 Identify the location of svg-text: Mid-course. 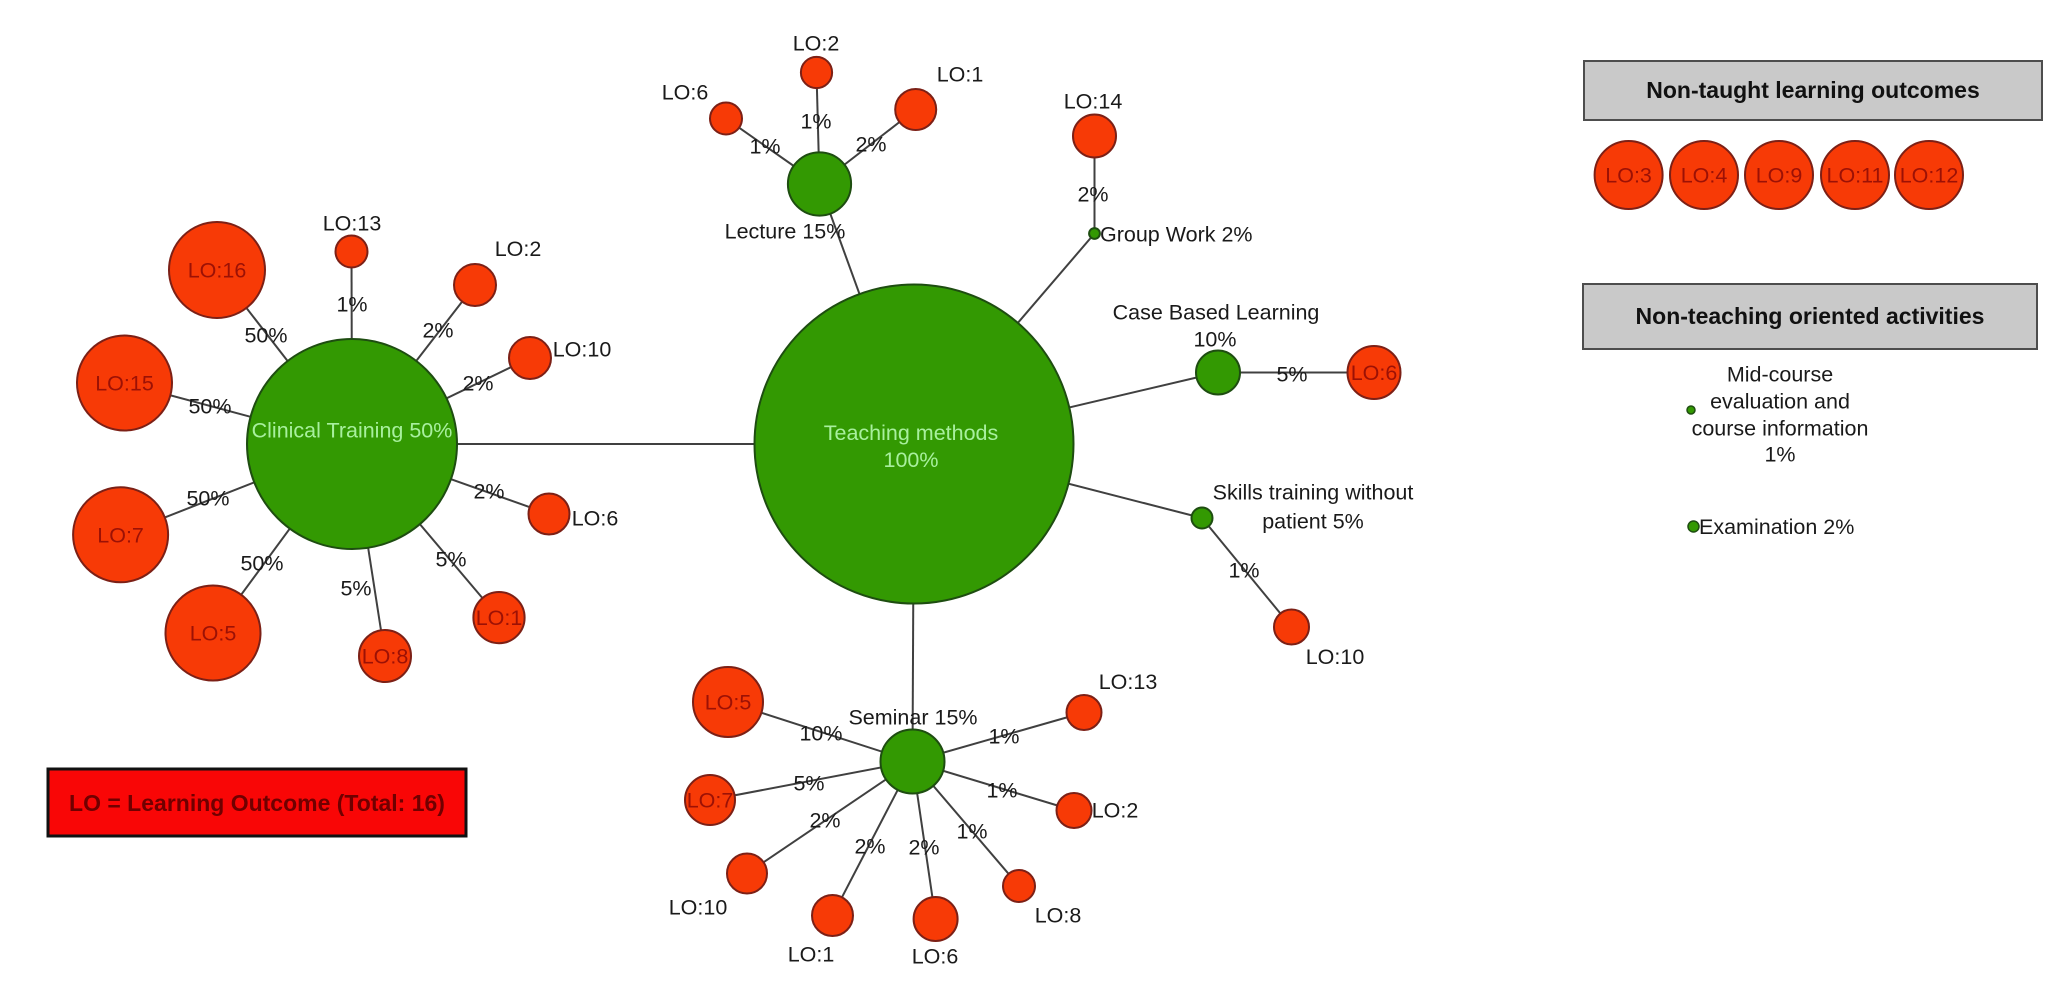
(1780, 375).